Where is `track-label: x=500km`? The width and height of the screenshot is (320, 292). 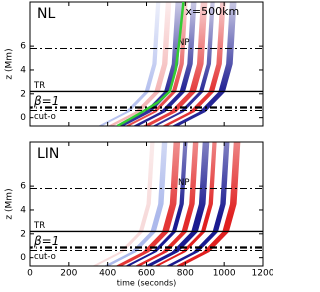 track-label: x=500km is located at coordinates (212, 11).